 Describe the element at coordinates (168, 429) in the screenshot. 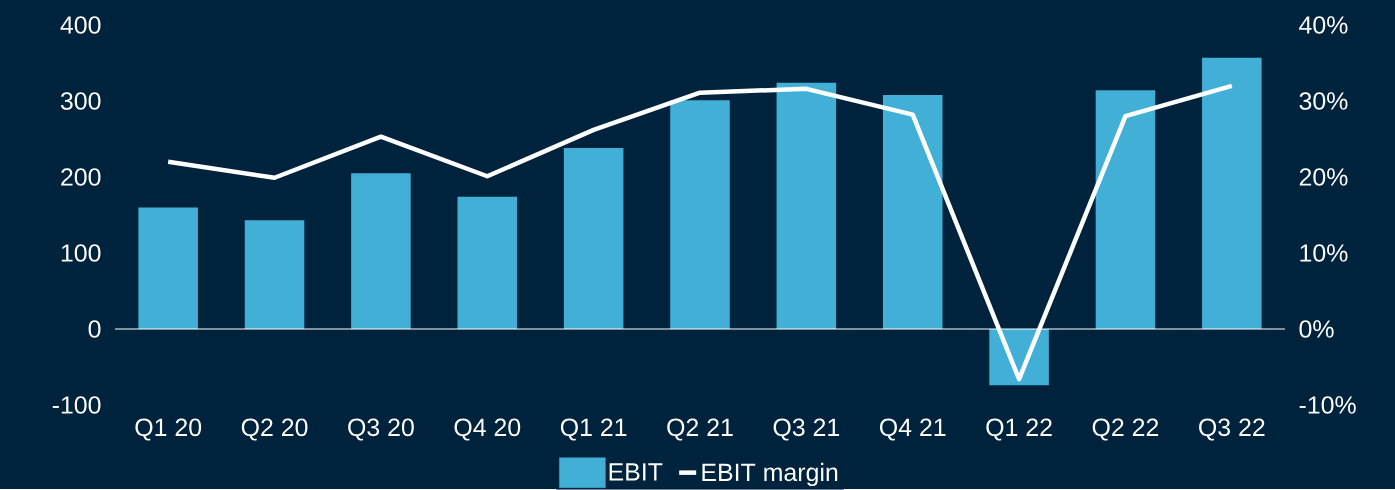

I see `x-tick-label: Q1 20` at that location.